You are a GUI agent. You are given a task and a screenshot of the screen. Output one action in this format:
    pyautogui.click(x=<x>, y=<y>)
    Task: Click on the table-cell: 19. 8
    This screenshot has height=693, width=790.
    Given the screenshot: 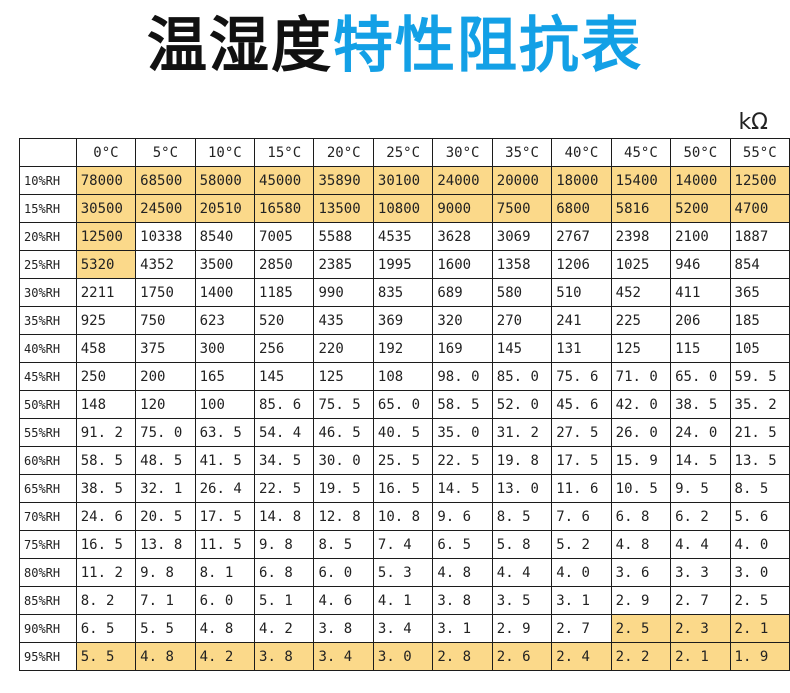 What is the action you would take?
    pyautogui.click(x=522, y=460)
    